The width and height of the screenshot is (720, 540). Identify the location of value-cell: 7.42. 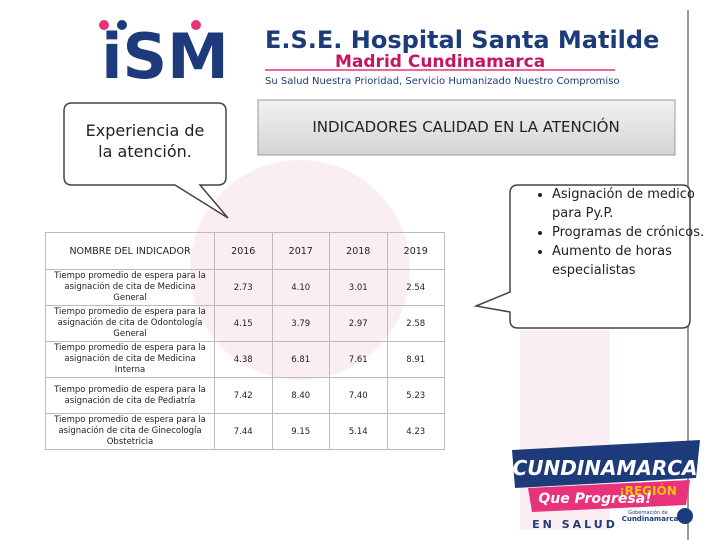
(243, 395).